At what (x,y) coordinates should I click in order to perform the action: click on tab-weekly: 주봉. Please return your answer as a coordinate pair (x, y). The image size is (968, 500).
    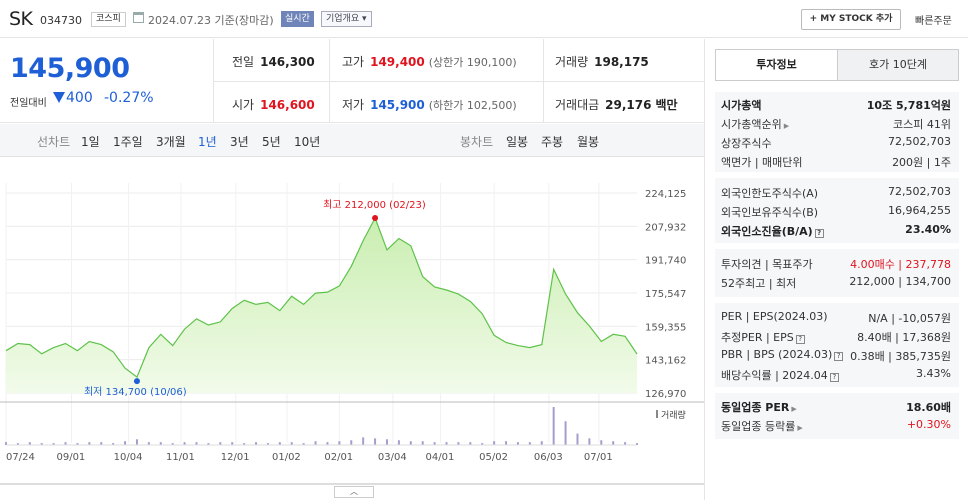
    Looking at the image, I should click on (552, 142).